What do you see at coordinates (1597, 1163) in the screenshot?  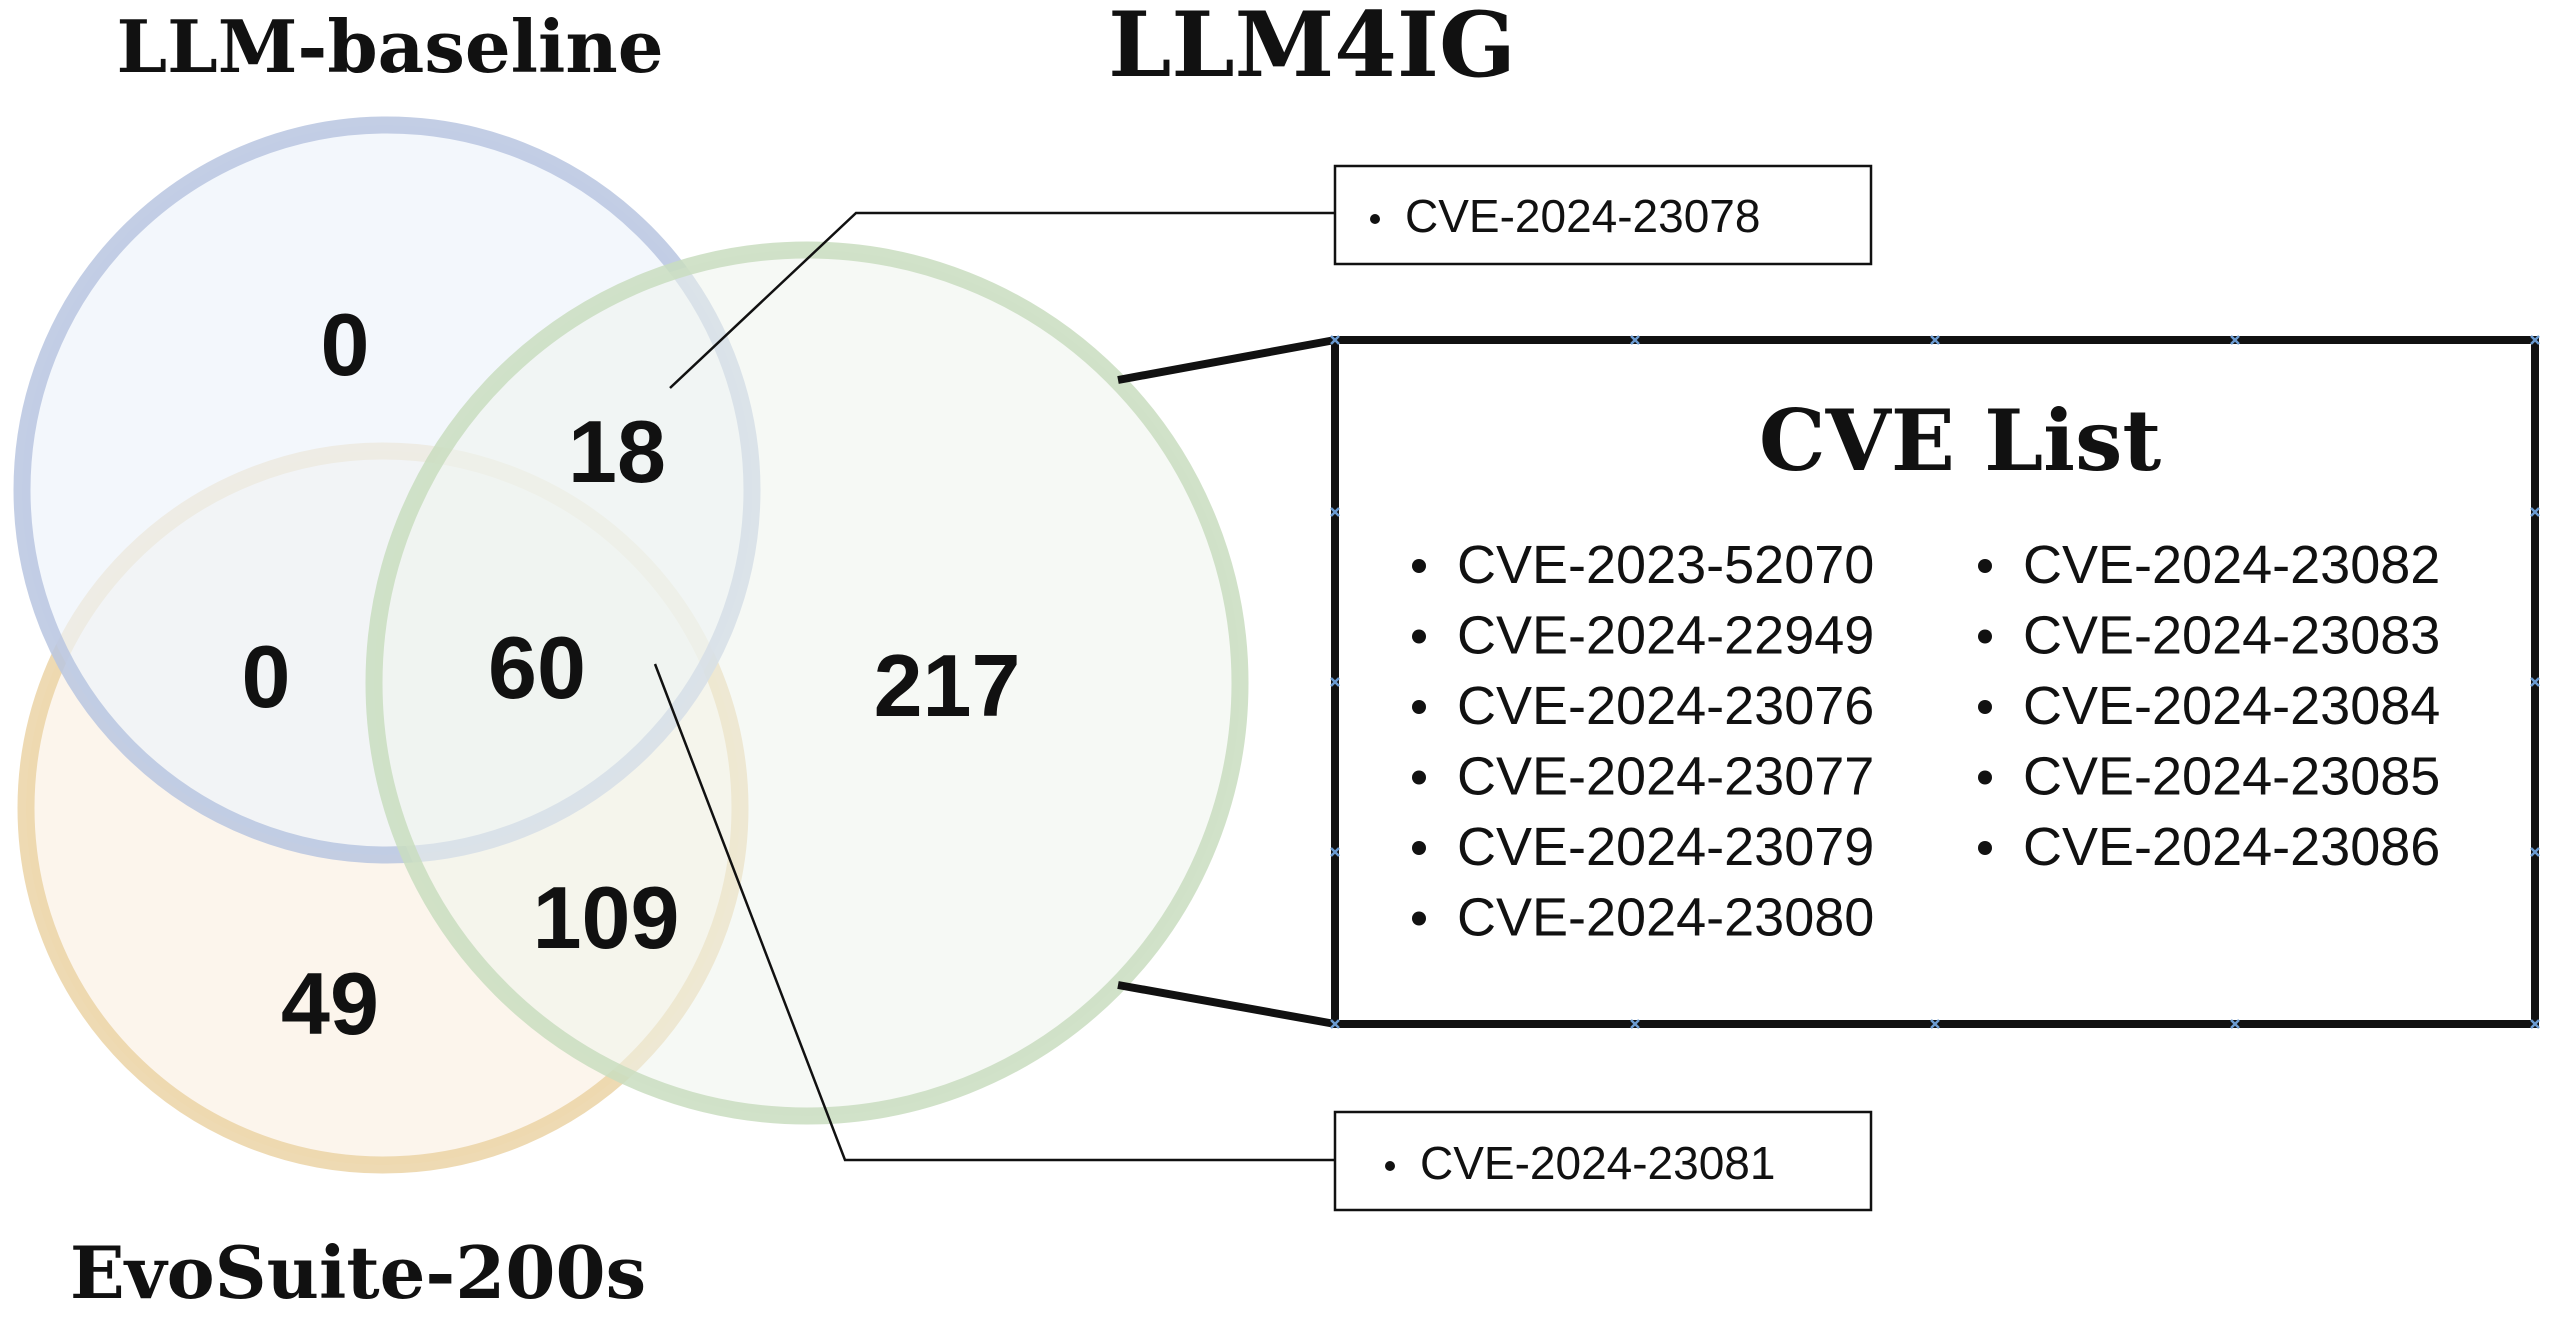 I see `bottom-callout-item: CVE-2024-23081` at bounding box center [1597, 1163].